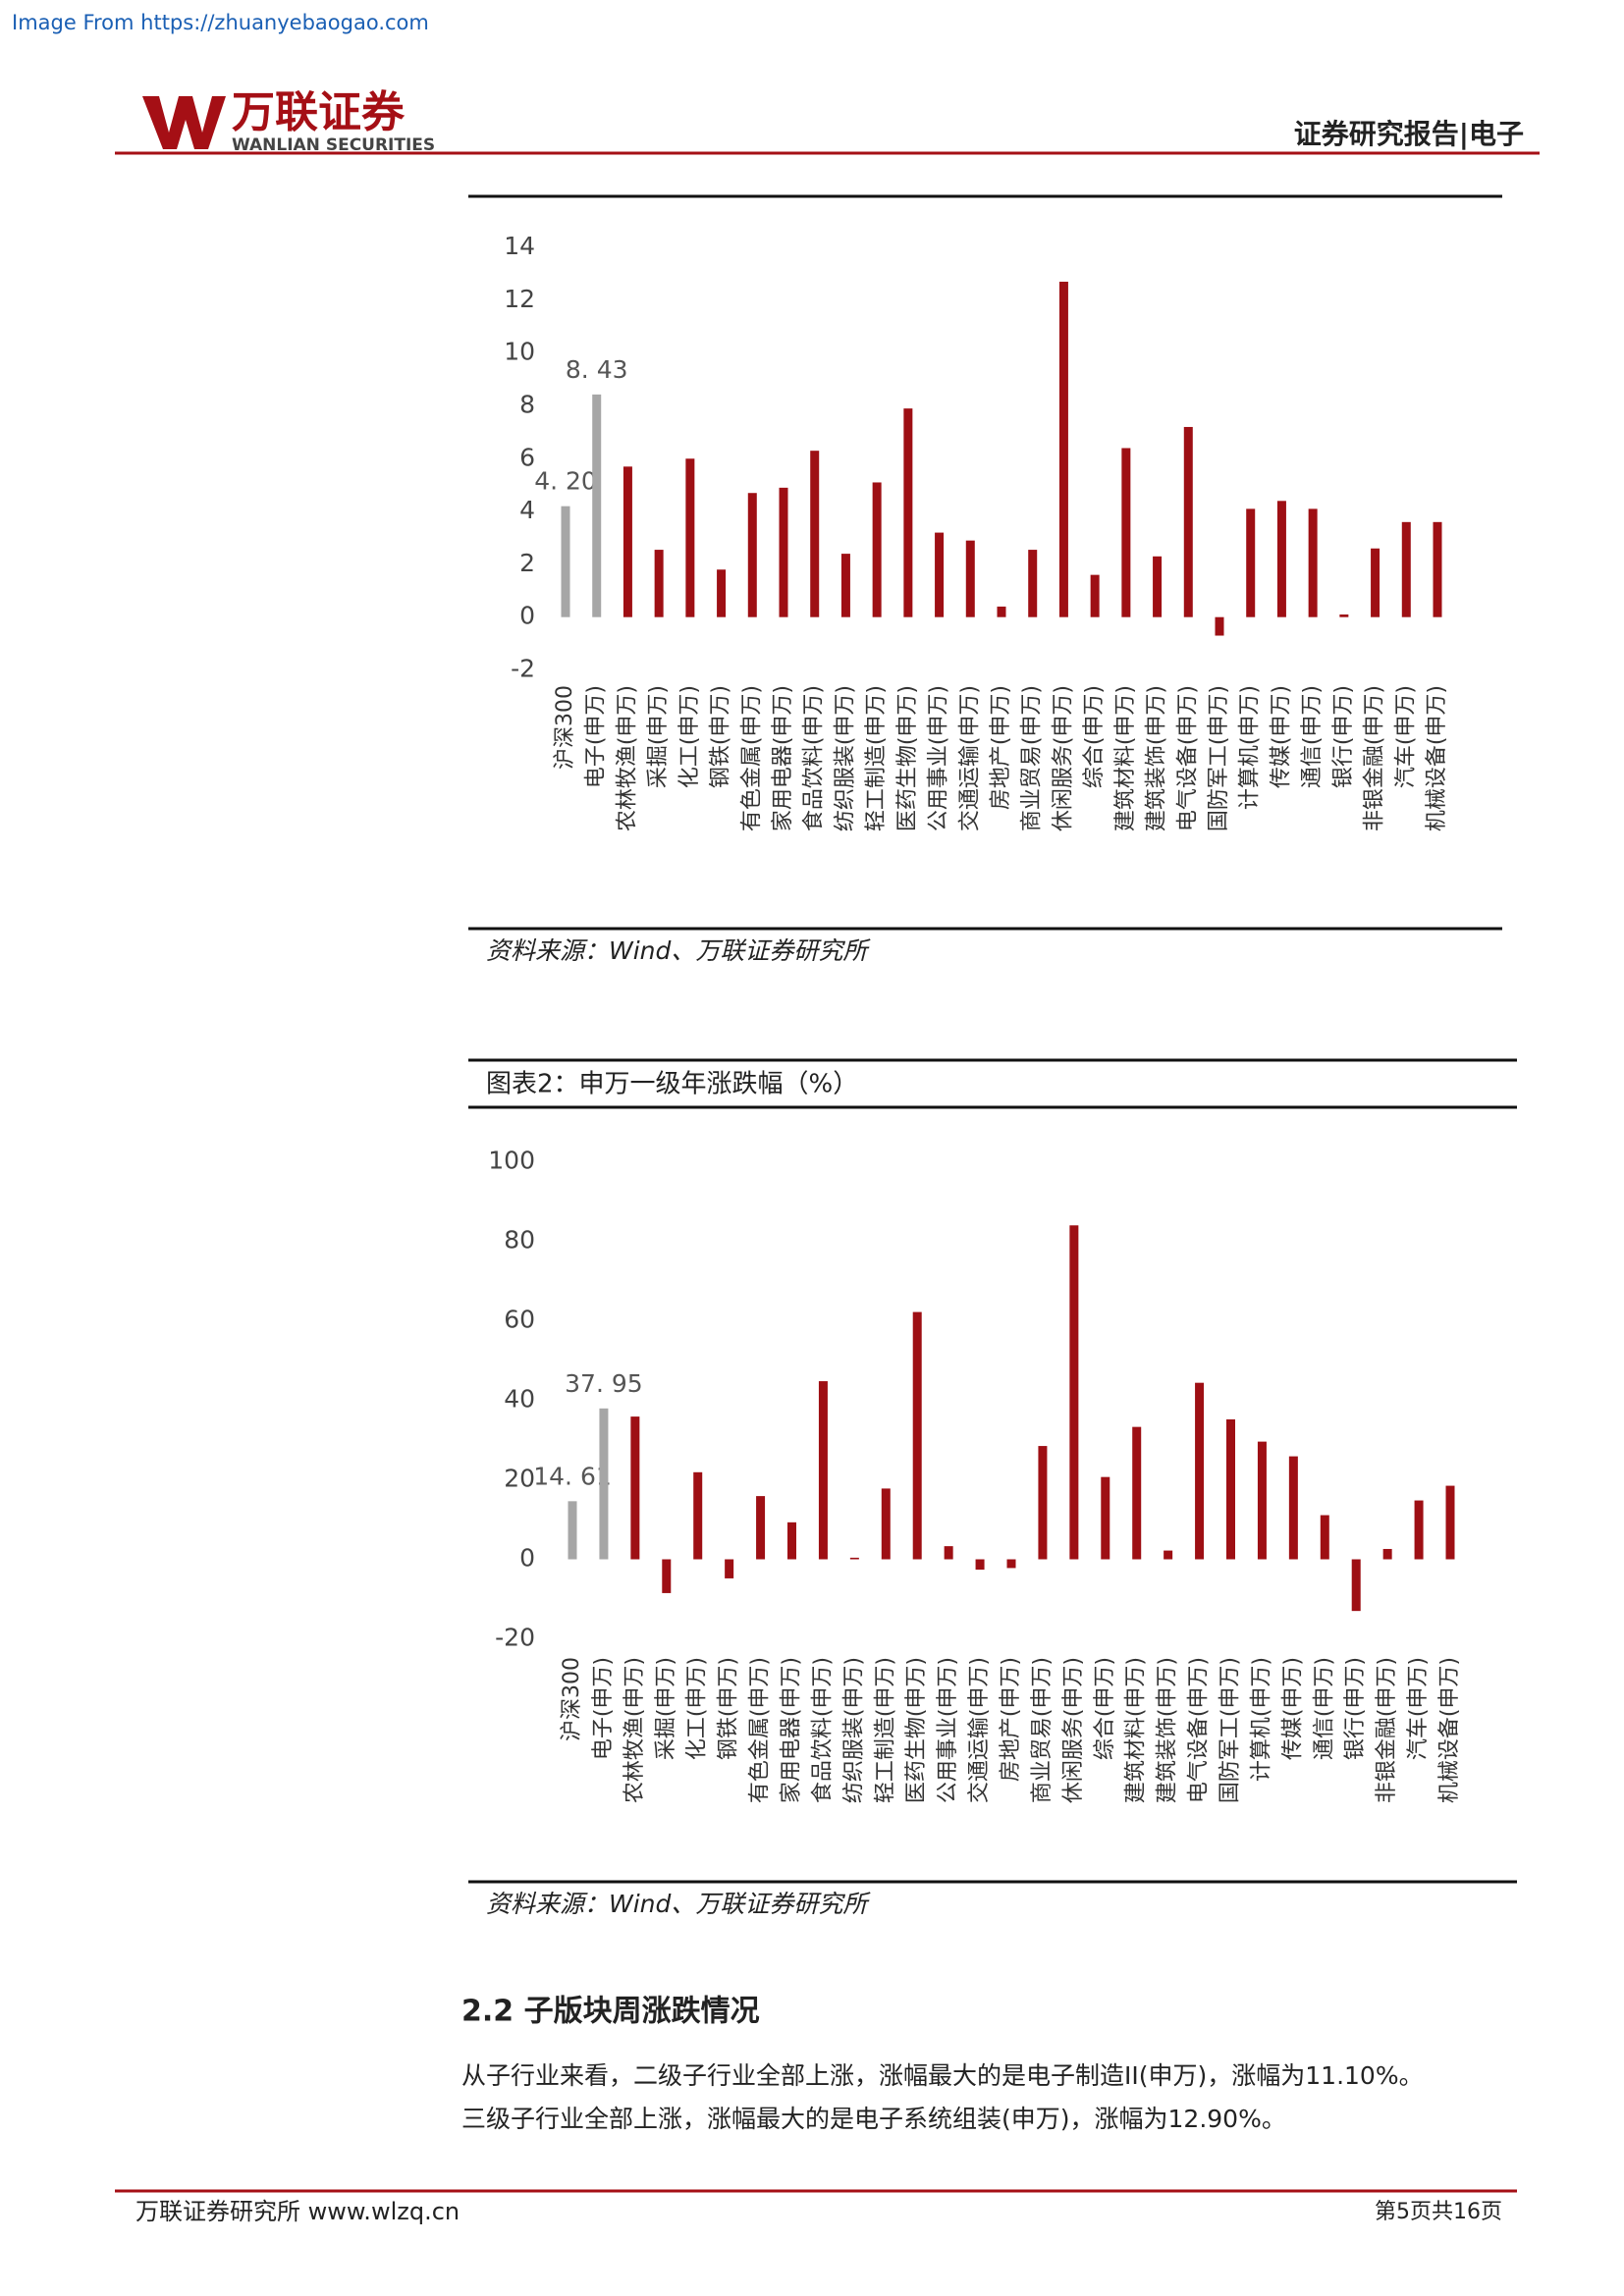  I want to click on chart-source: 资料来源：Wind、万联证券研究所, so click(678, 1904).